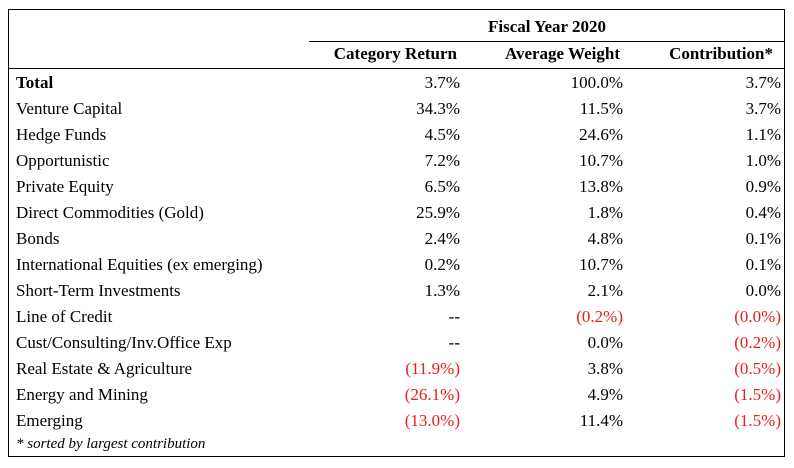  I want to click on category-return-cell: 34.3%, so click(438, 108).